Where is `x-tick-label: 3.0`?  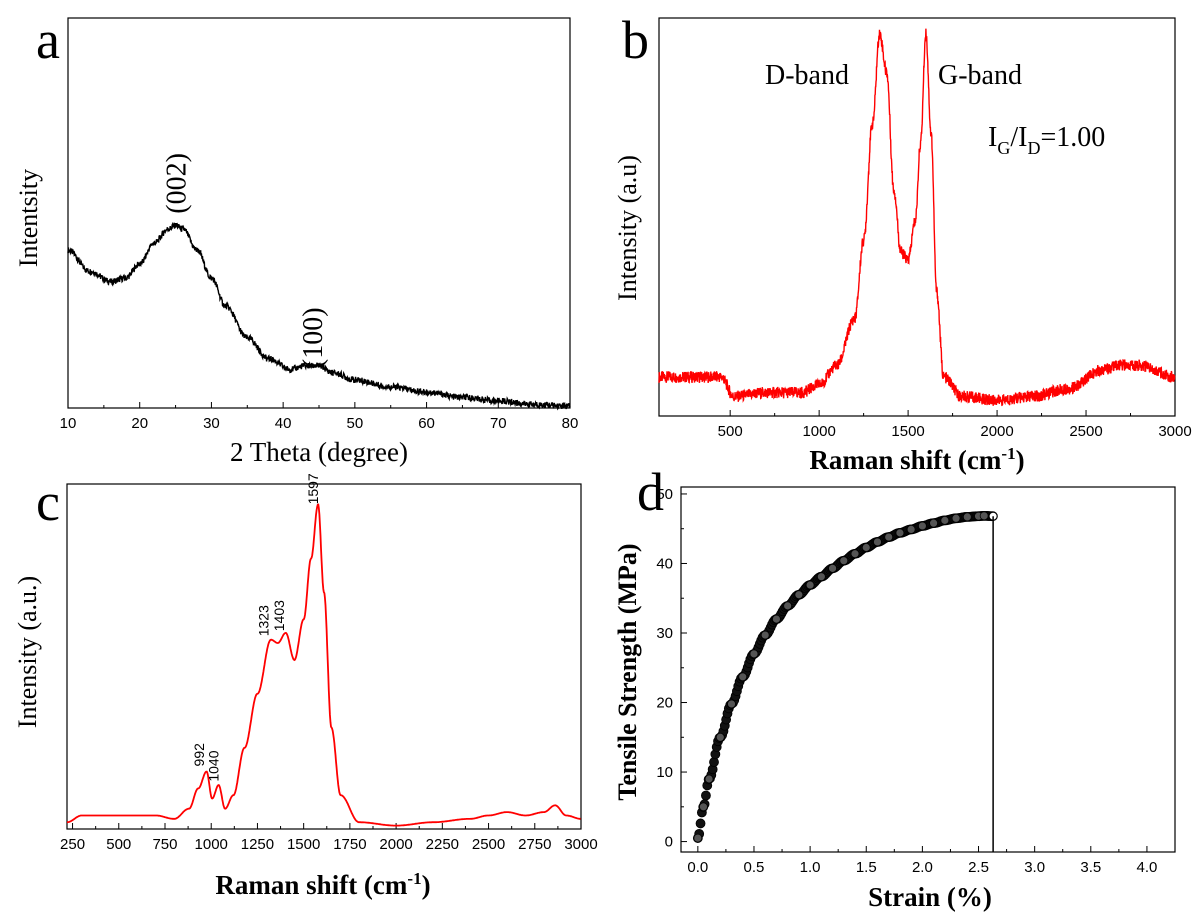
x-tick-label: 3.0 is located at coordinates (1034, 867).